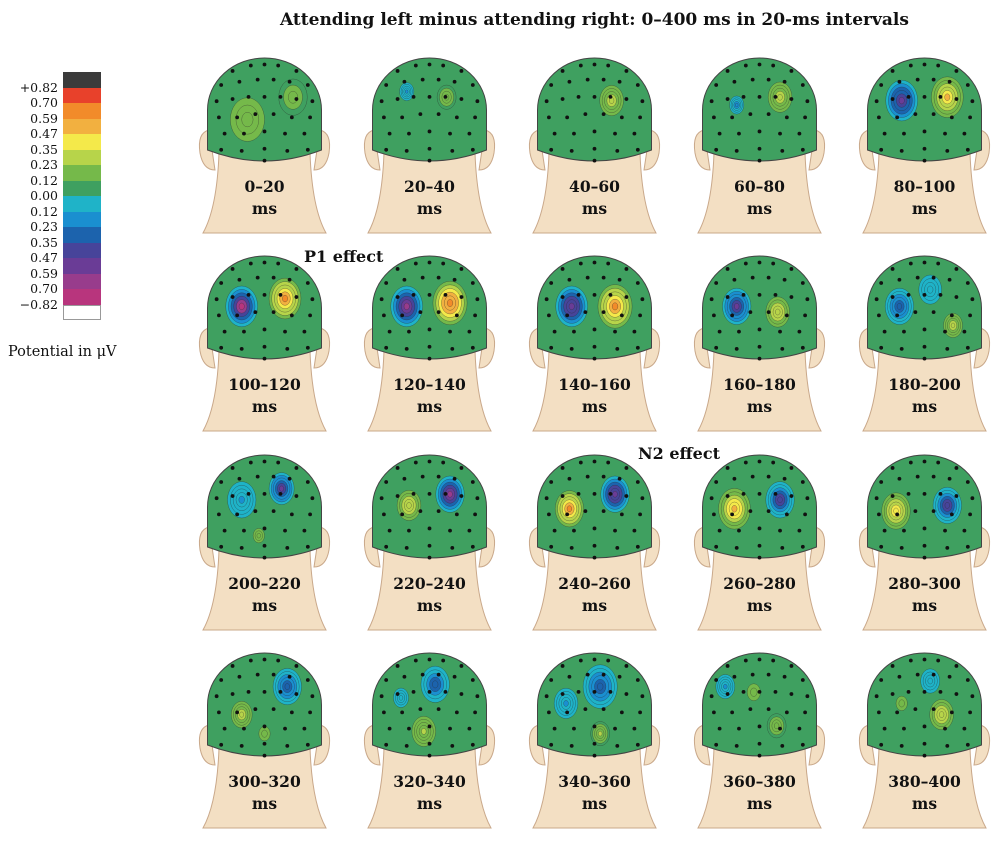  I want to click on time-window-label: 200–220, so click(264, 583).